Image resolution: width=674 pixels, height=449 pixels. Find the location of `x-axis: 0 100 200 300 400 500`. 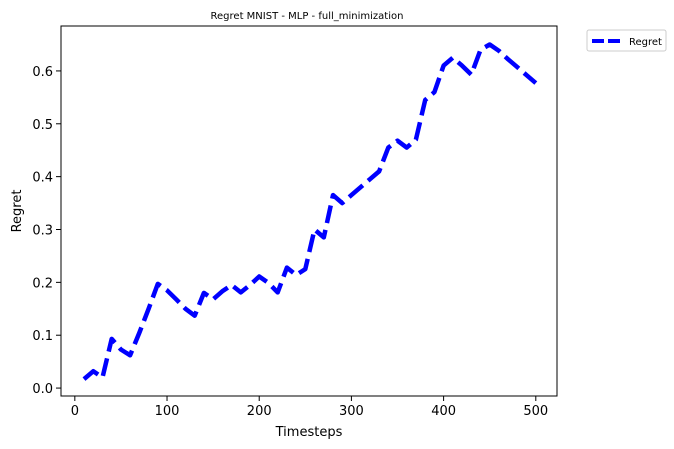

x-axis: 0 100 200 300 400 500 is located at coordinates (309, 407).